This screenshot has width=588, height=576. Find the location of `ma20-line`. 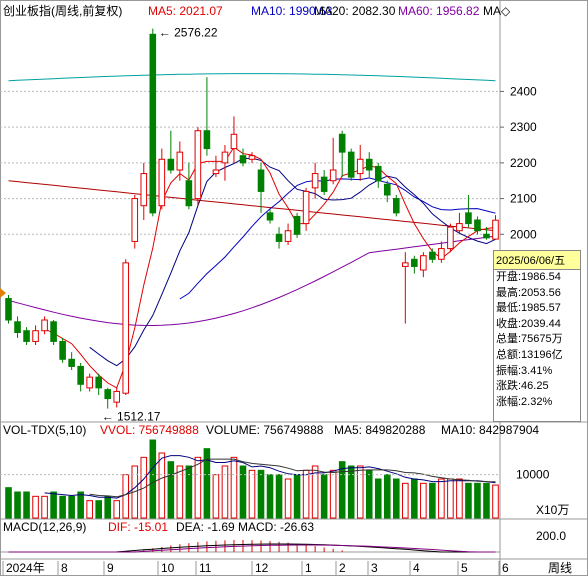

ma20-line is located at coordinates (337, 238).